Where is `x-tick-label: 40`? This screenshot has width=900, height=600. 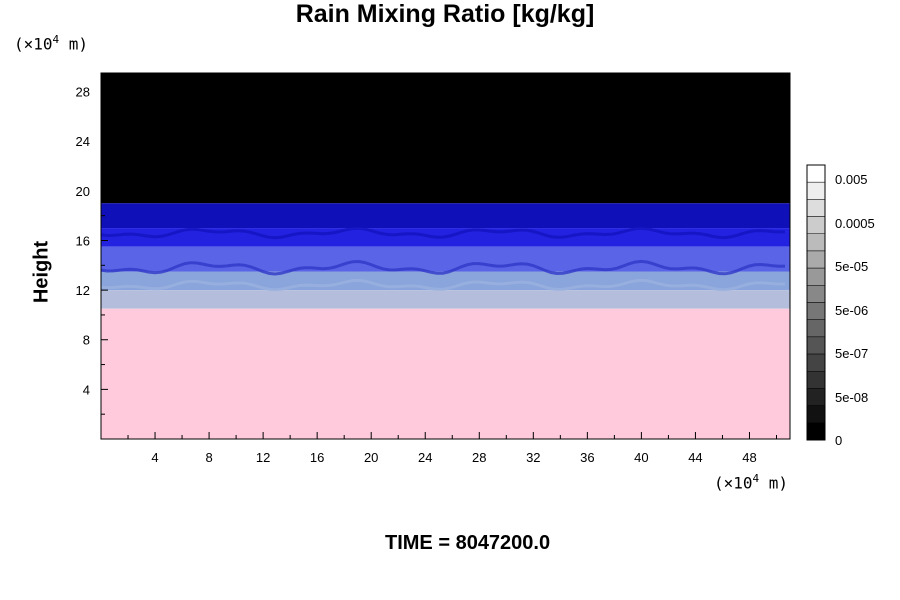 x-tick-label: 40 is located at coordinates (641, 457).